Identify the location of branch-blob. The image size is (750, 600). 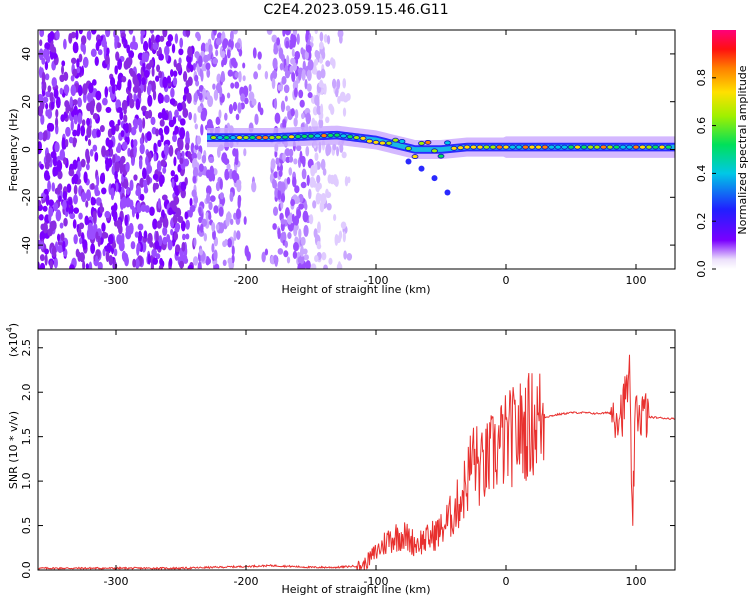
(447, 192).